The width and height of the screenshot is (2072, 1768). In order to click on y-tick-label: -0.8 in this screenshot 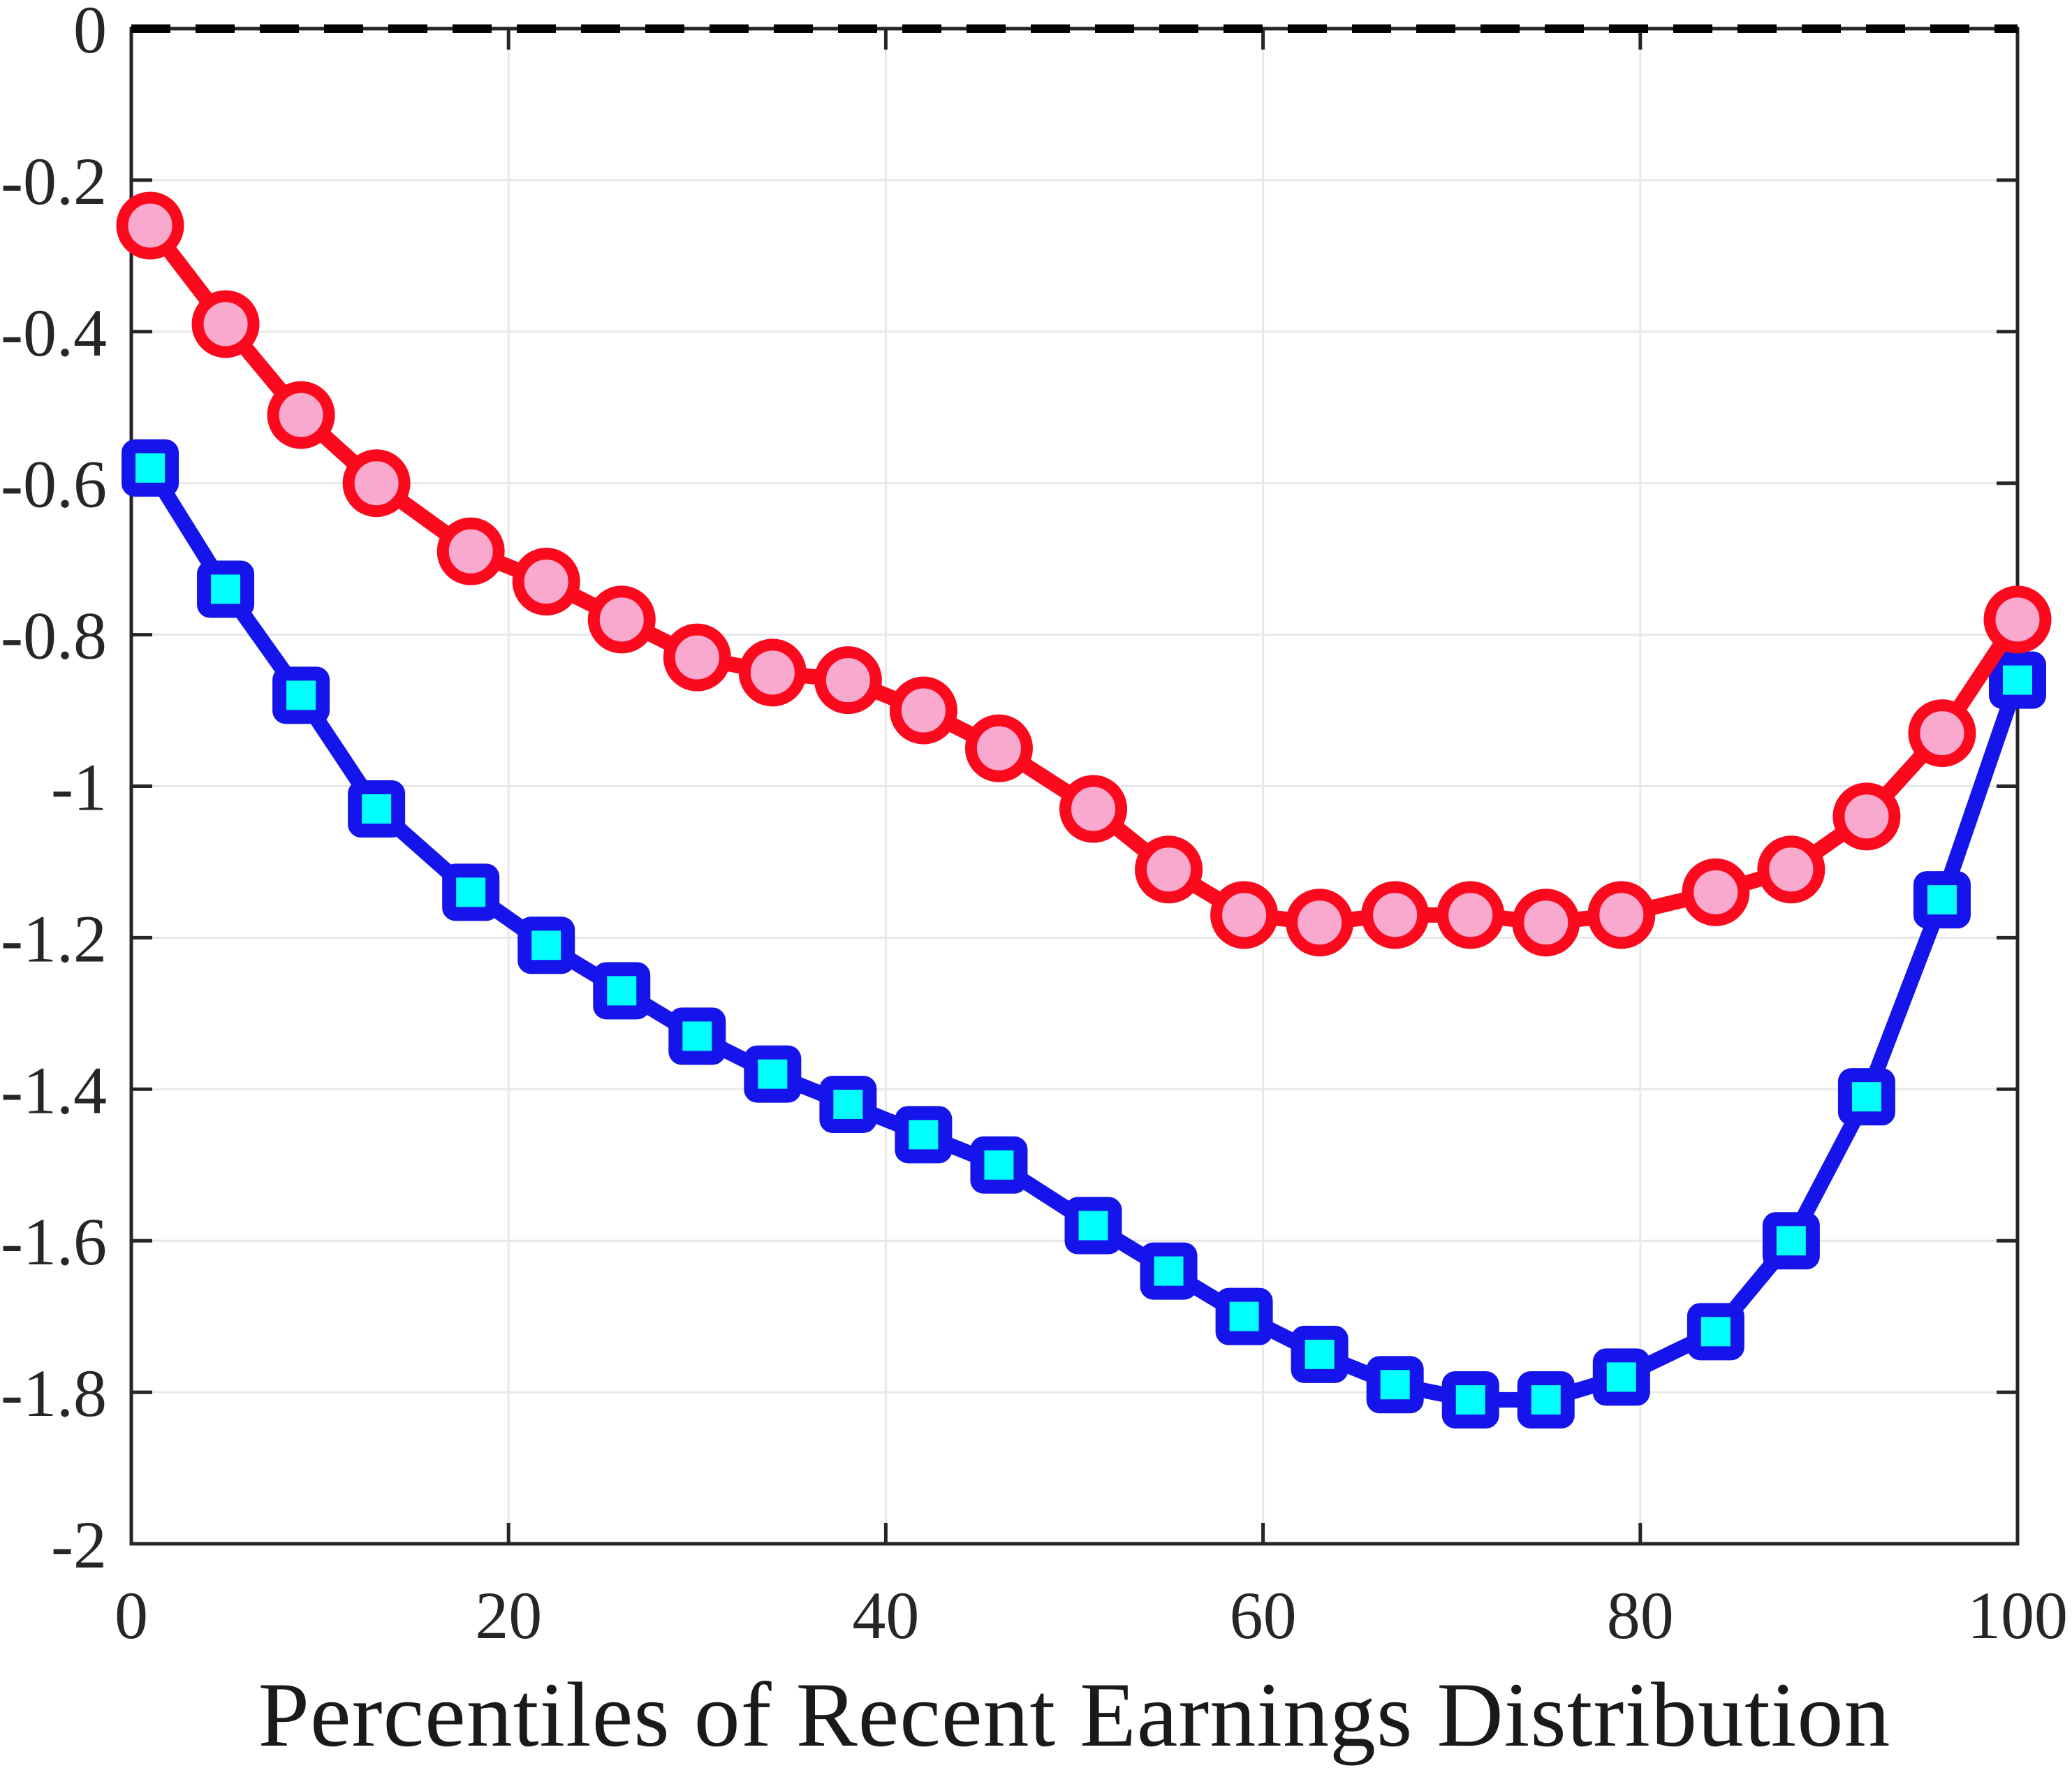, I will do `click(54, 636)`.